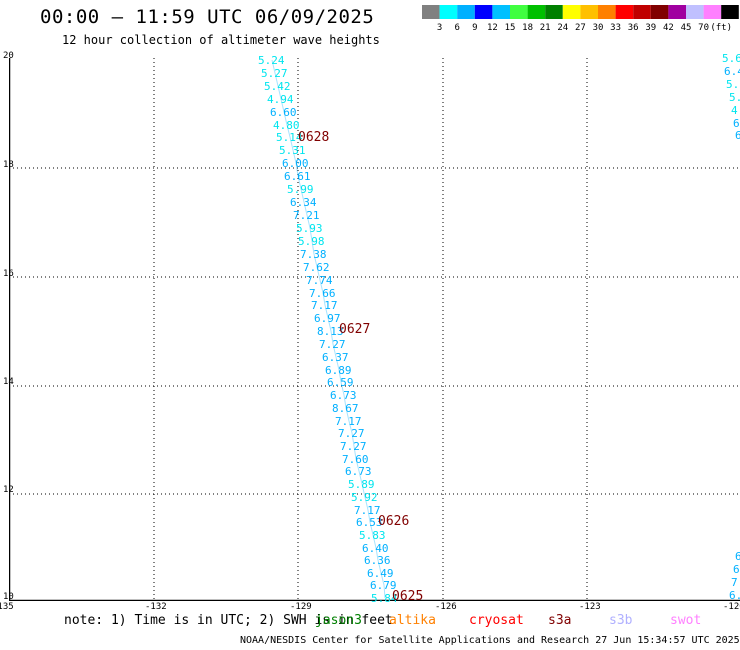 The height and width of the screenshot is (650, 740). Describe the element at coordinates (731, 607) in the screenshot. I see `x-tick-label: -120` at that location.